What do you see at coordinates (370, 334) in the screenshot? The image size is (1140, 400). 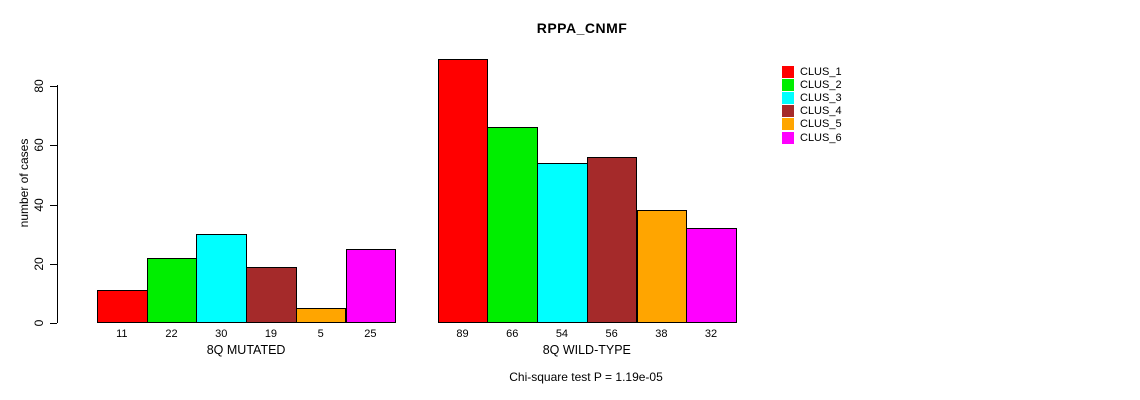 I see `bar-value-label: 25` at bounding box center [370, 334].